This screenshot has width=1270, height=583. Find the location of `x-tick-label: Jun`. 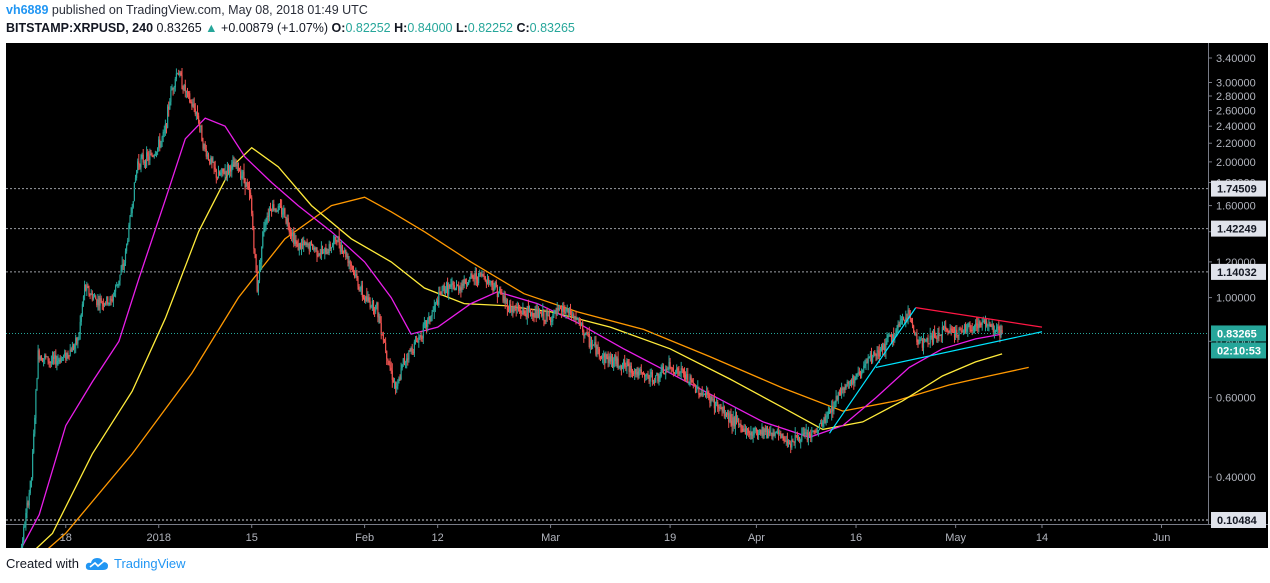

x-tick-label: Jun is located at coordinates (1162, 538).